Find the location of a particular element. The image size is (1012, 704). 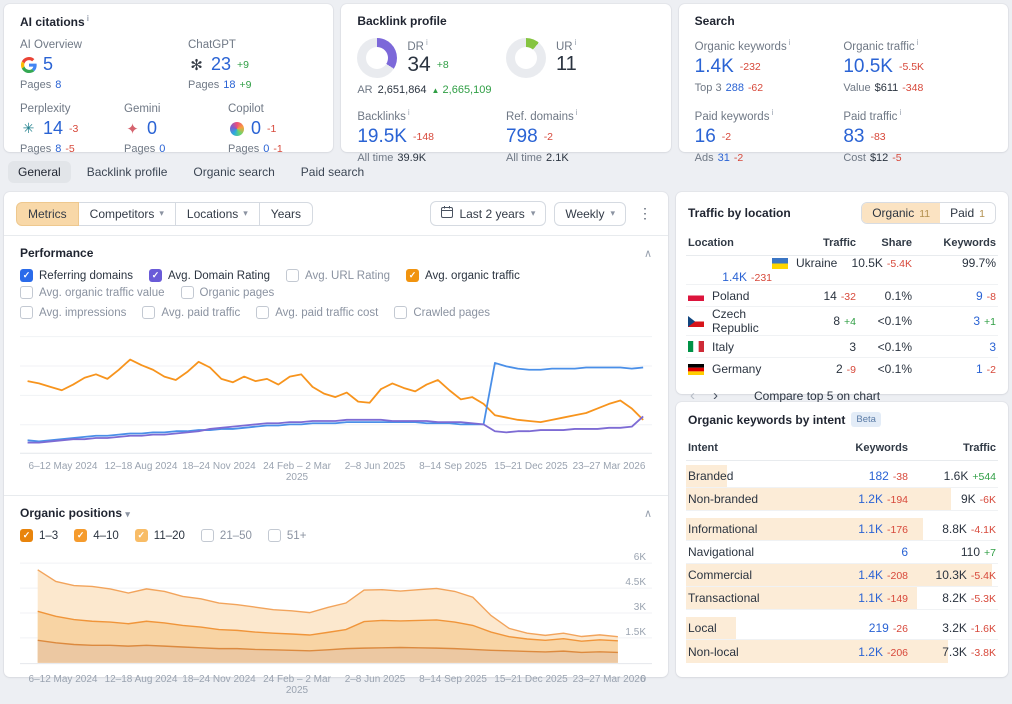

alltime-label: All time is located at coordinates (375, 157).